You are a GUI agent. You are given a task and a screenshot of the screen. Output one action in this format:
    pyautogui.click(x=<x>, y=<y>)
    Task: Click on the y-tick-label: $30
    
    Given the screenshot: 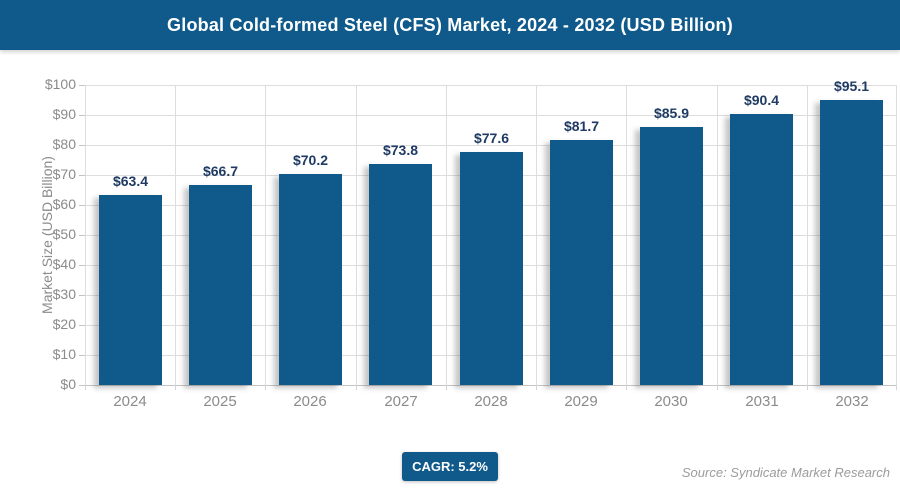 What is the action you would take?
    pyautogui.click(x=64, y=294)
    